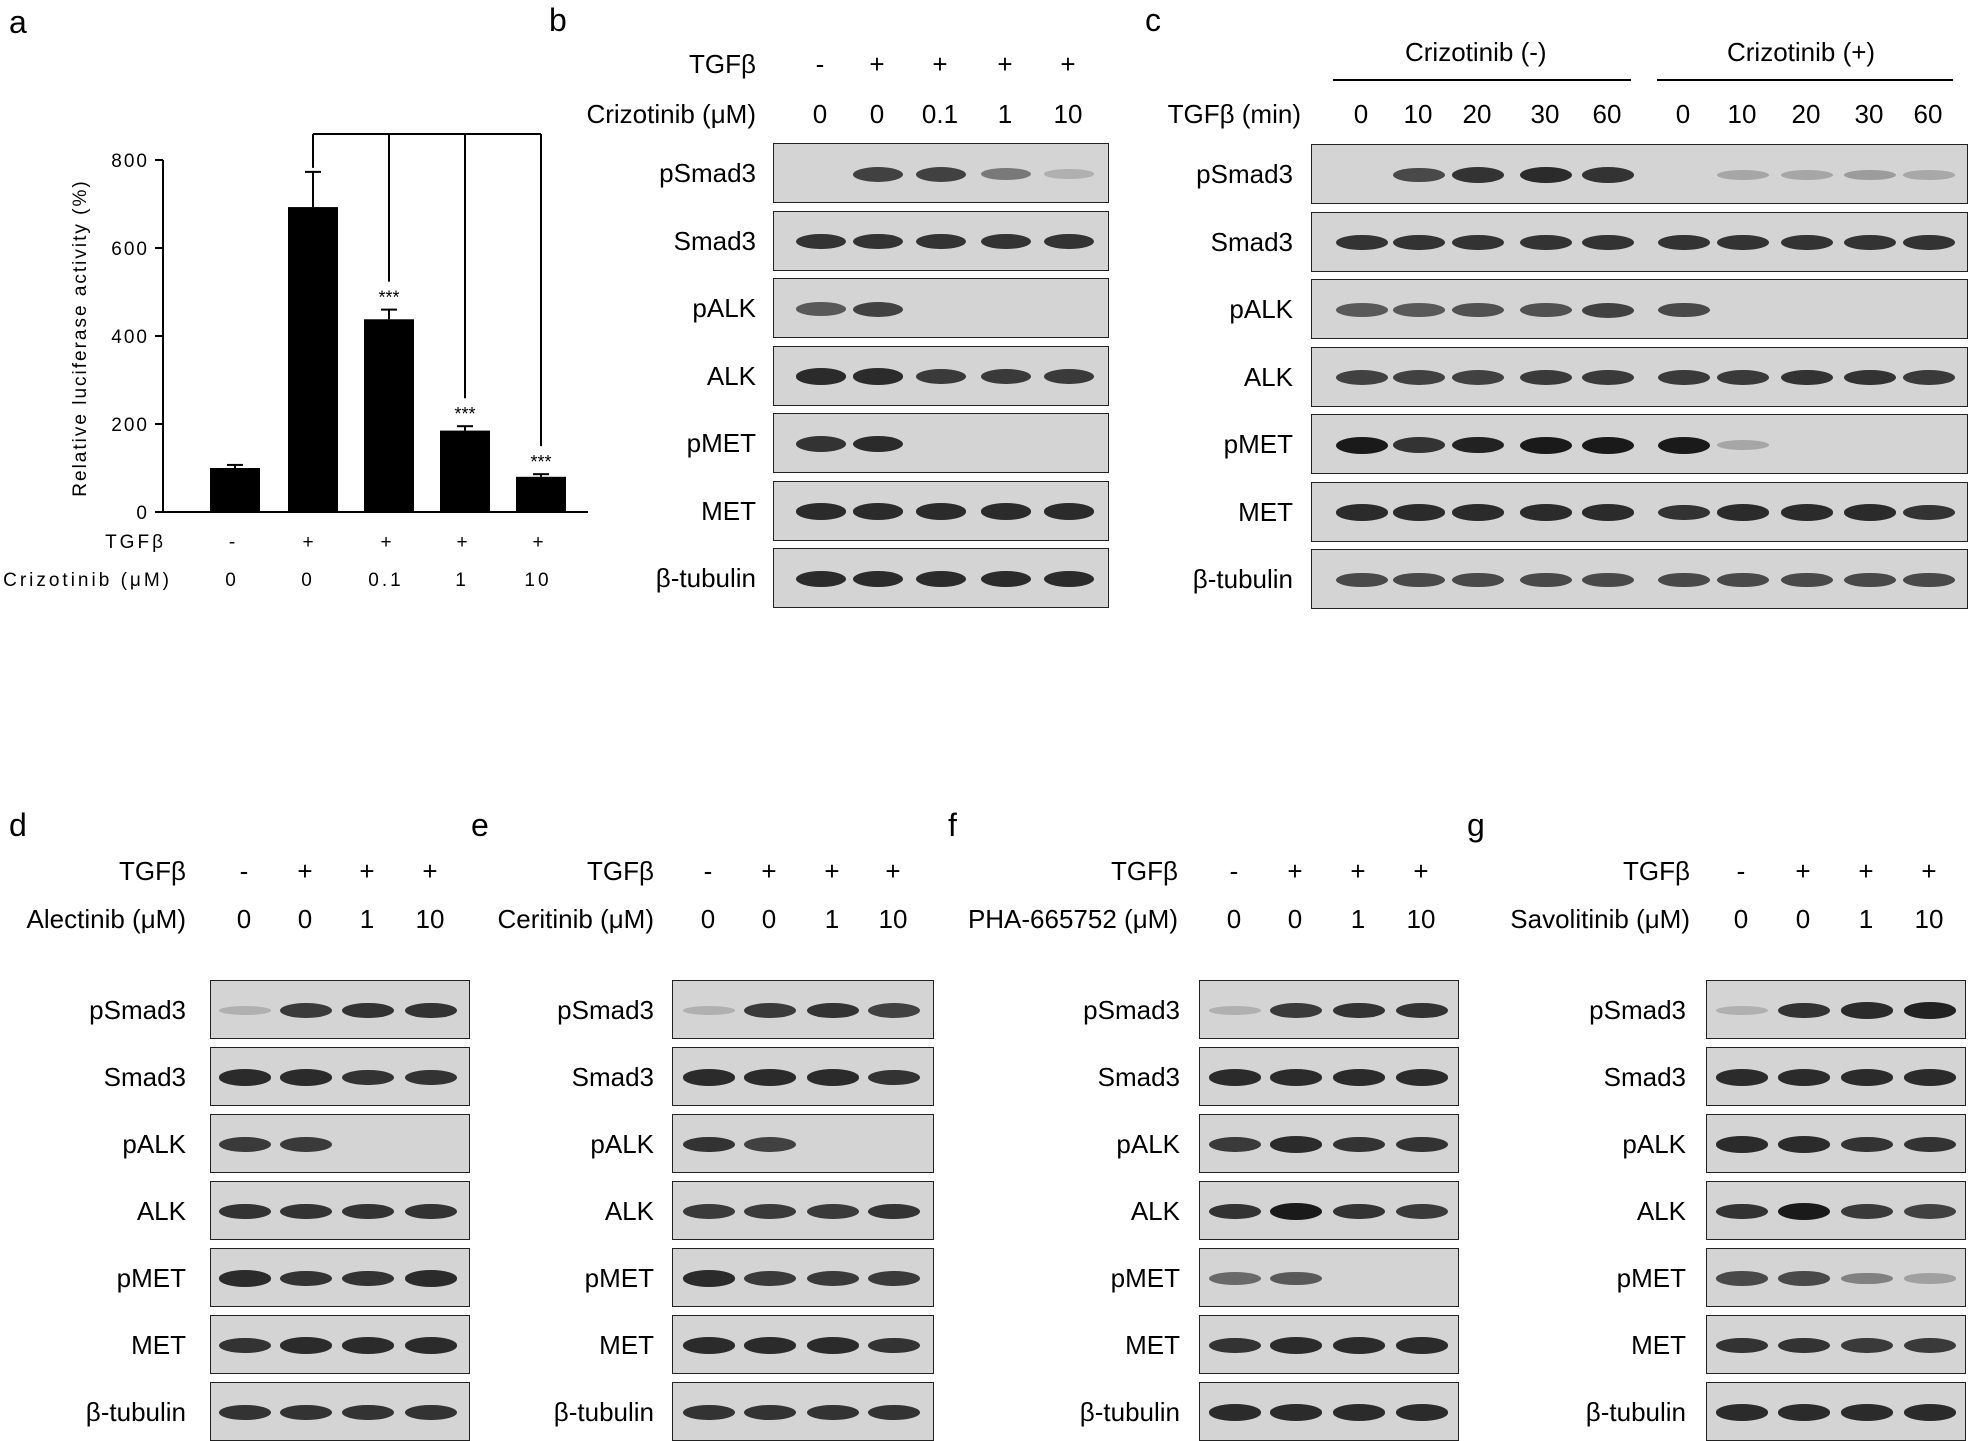  What do you see at coordinates (130, 161) in the screenshot?
I see `y-tick-label: 800` at bounding box center [130, 161].